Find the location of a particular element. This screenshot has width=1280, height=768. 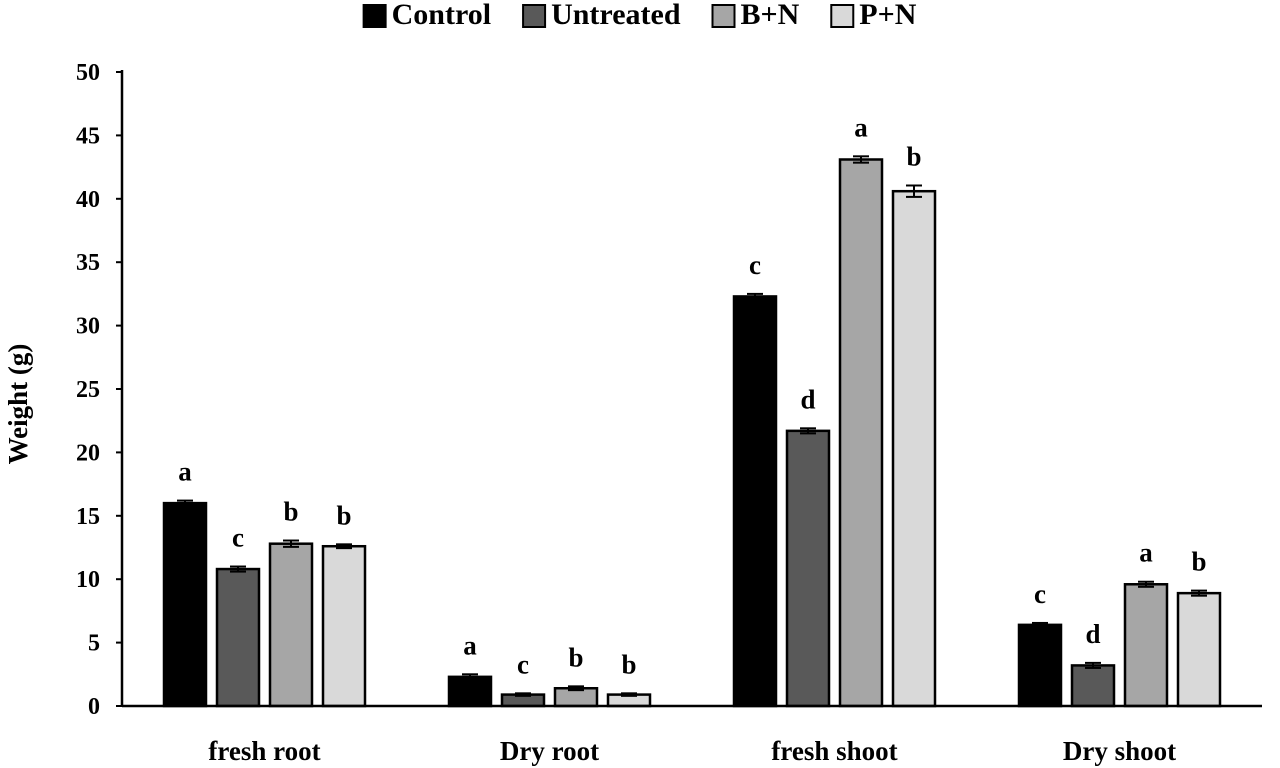

legend-label: B+N is located at coordinates (770, 15).